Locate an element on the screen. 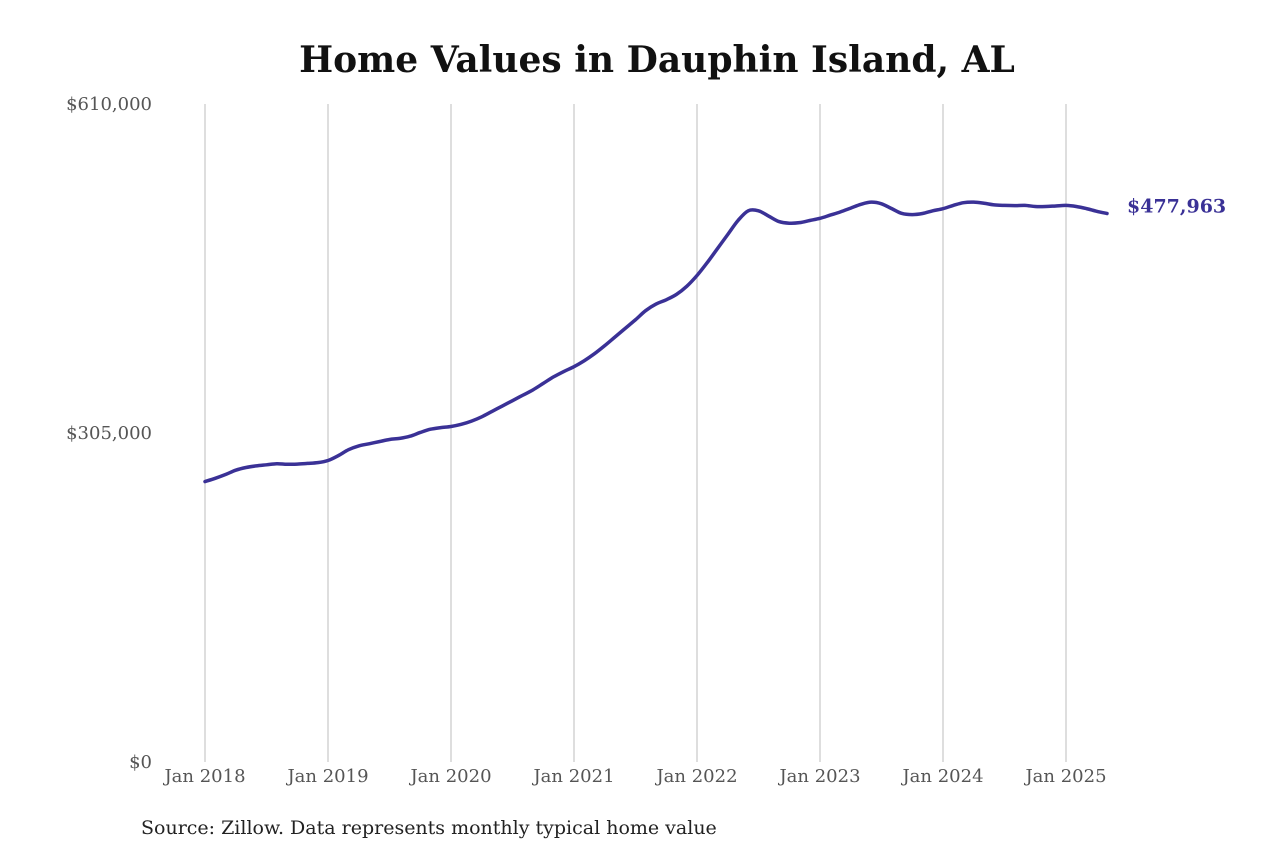  y-tick-label: $305,000 is located at coordinates (109, 433).